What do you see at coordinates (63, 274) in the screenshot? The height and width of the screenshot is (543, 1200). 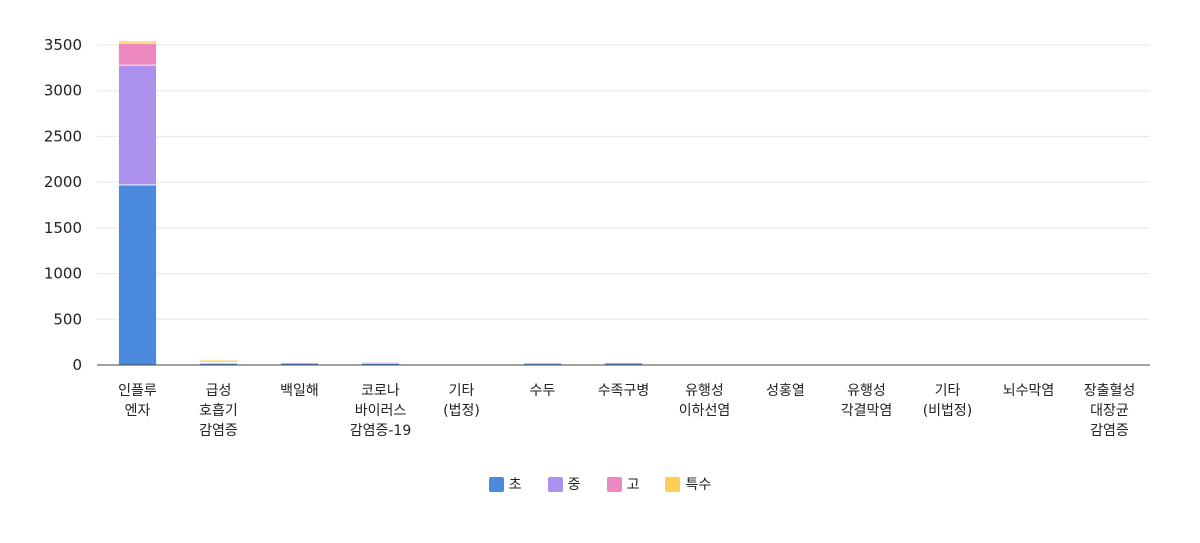 I see `y-tick-label: 1000` at bounding box center [63, 274].